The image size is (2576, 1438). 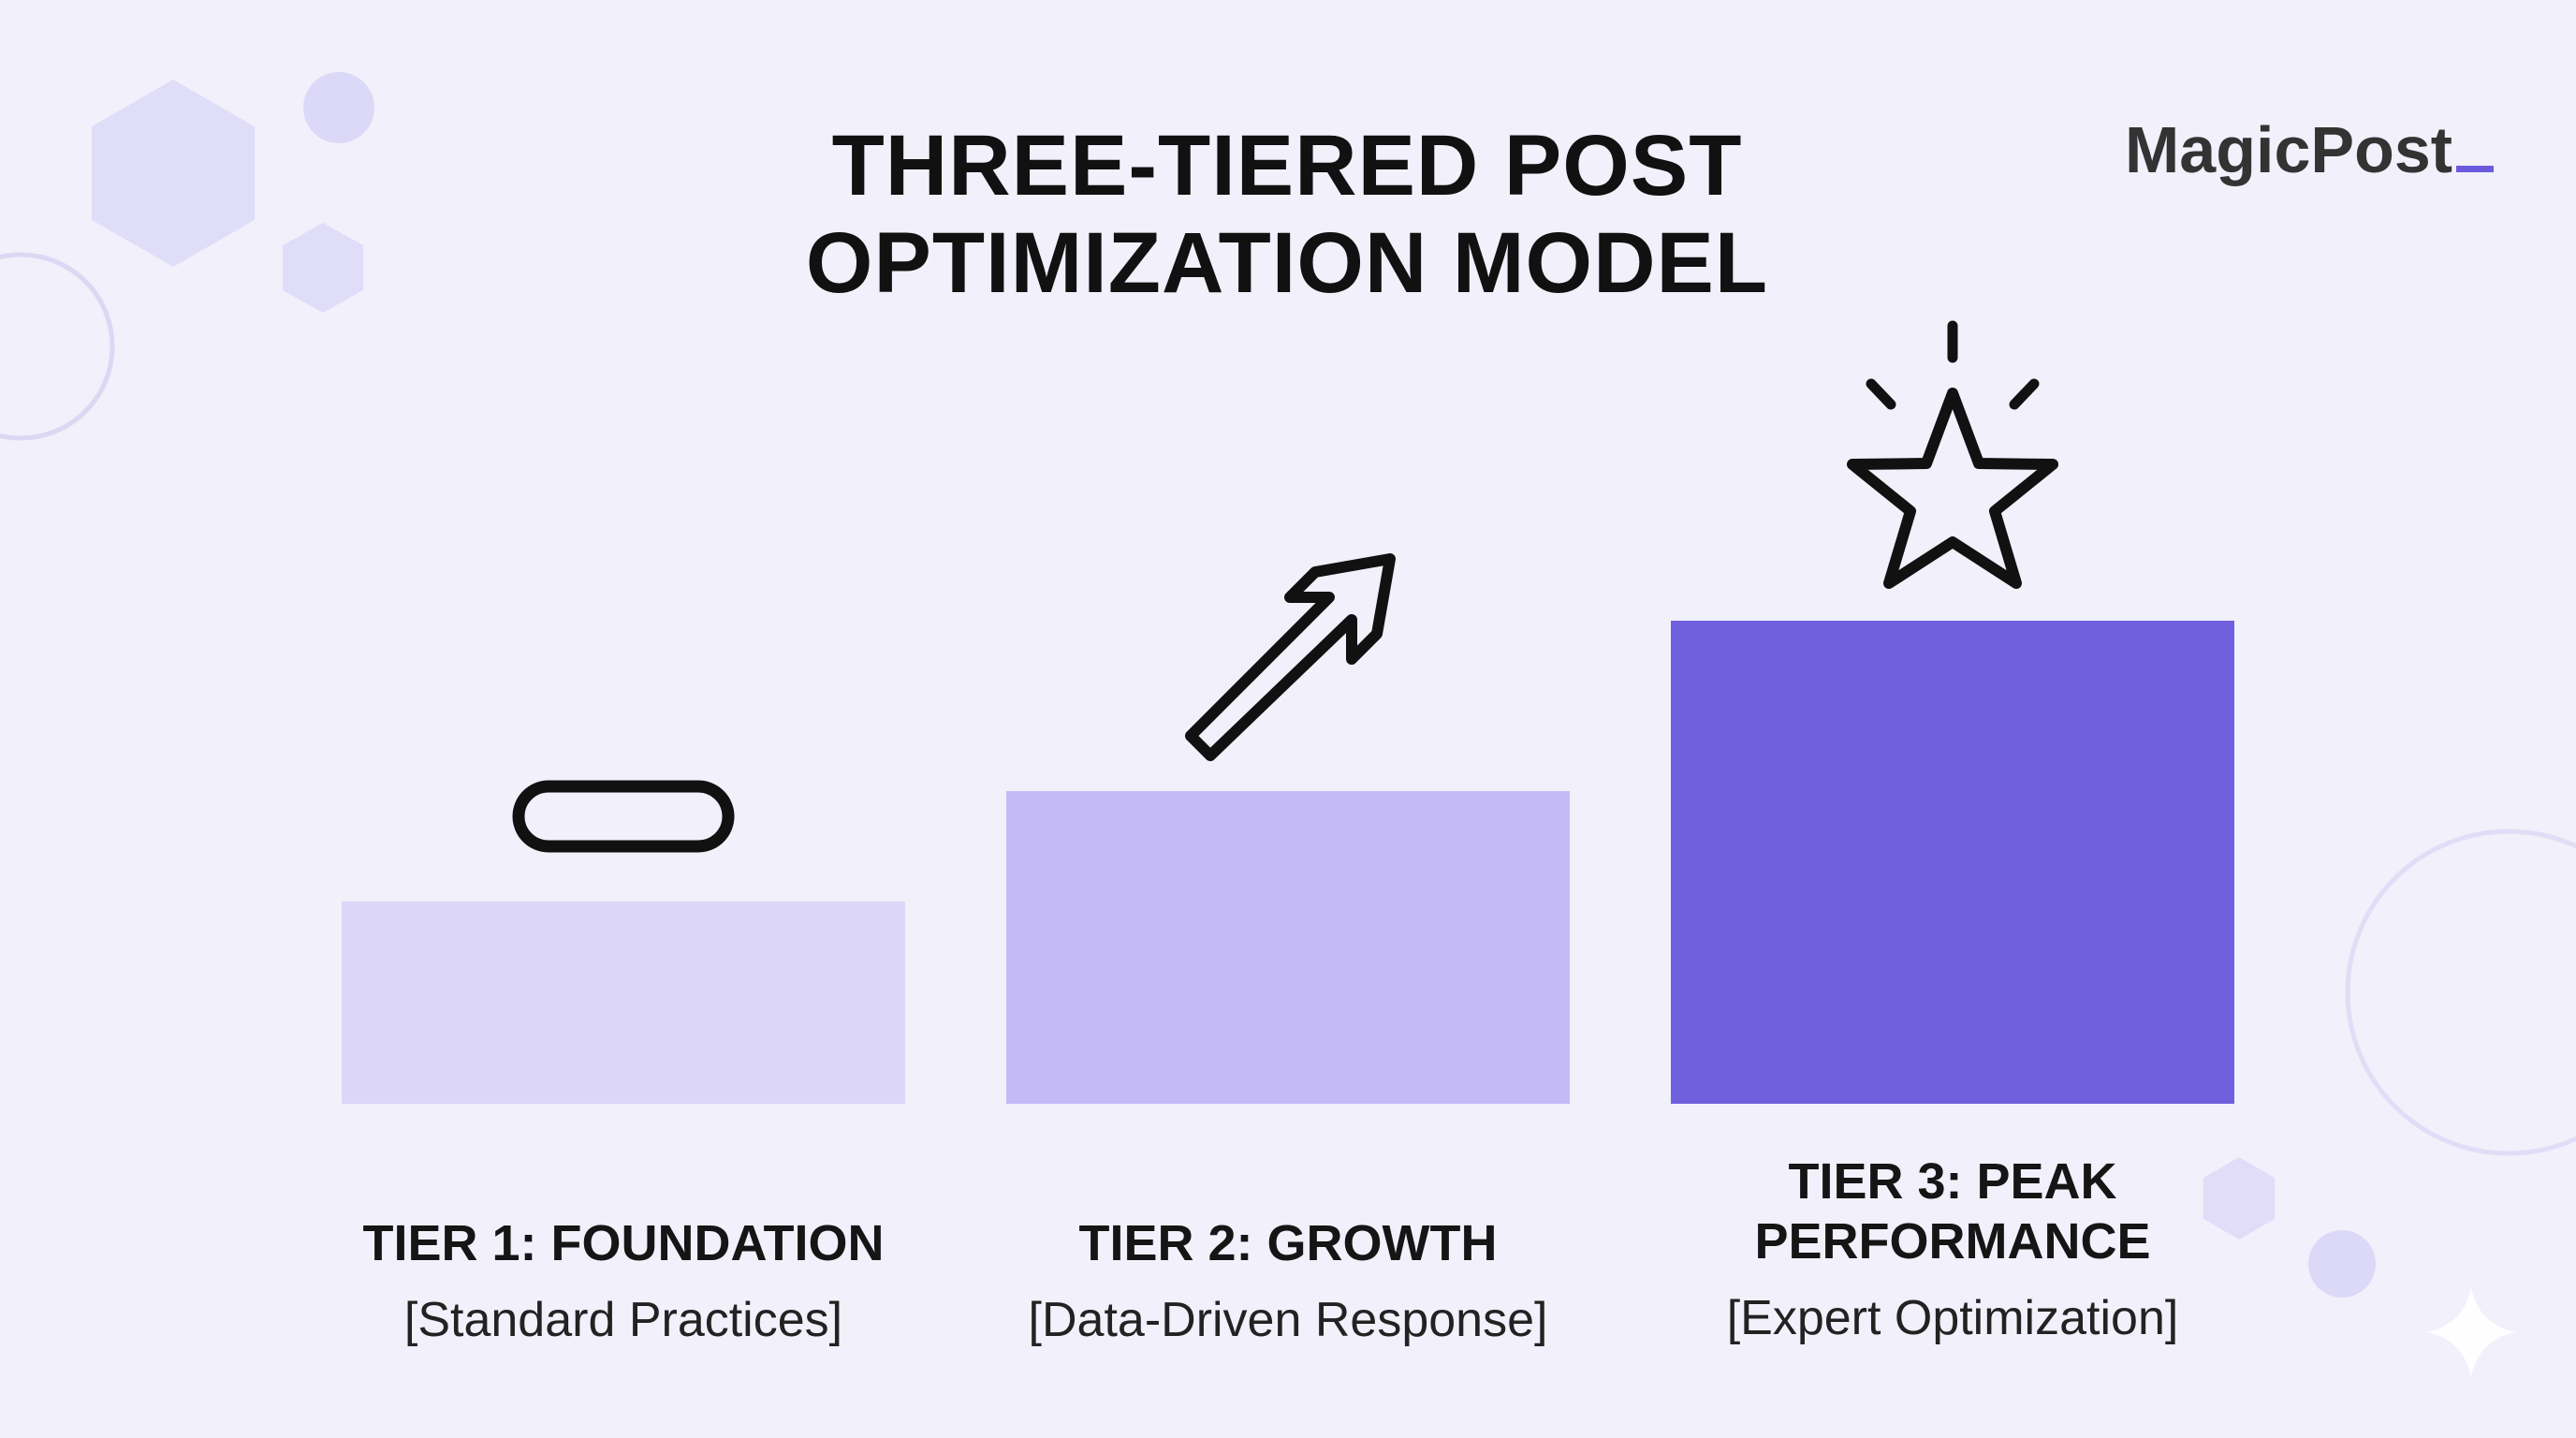 What do you see at coordinates (2342, 1264) in the screenshot?
I see `circle-decoration-right` at bounding box center [2342, 1264].